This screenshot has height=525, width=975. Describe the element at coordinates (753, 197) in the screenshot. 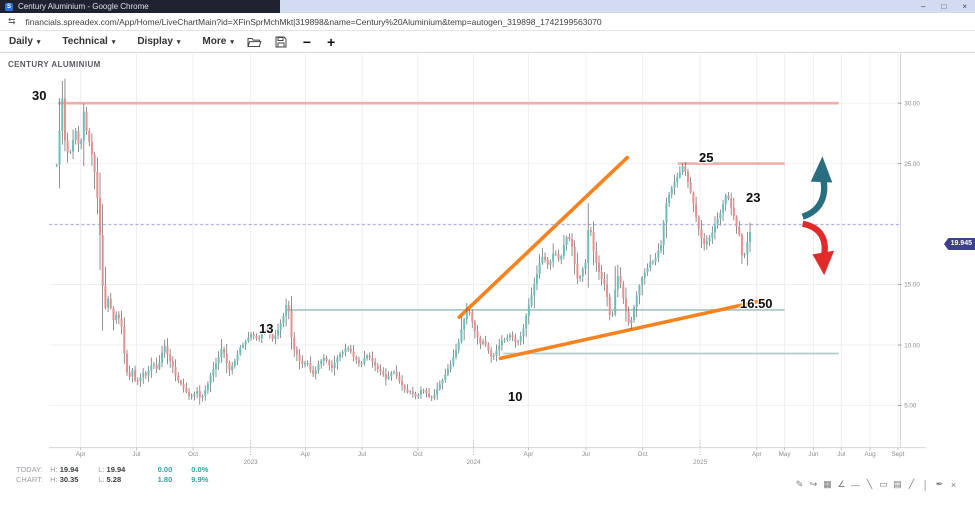

I see `chart-annotation: 23` at that location.